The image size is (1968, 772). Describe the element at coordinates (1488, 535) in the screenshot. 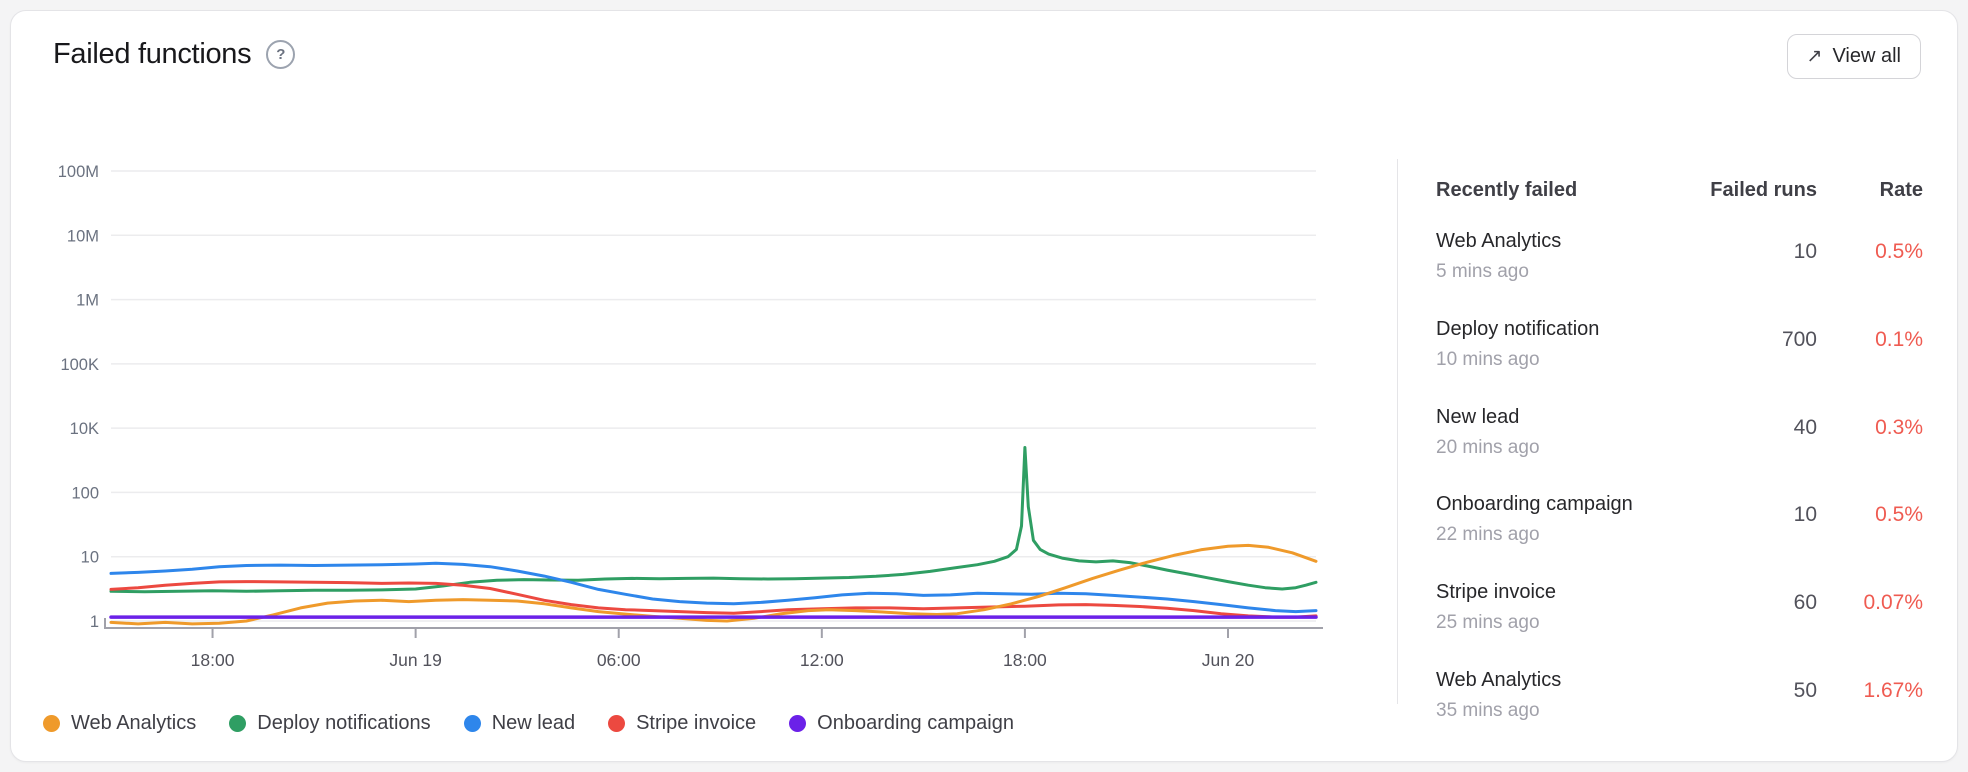

I see `function-time: 22 mins ago` at that location.